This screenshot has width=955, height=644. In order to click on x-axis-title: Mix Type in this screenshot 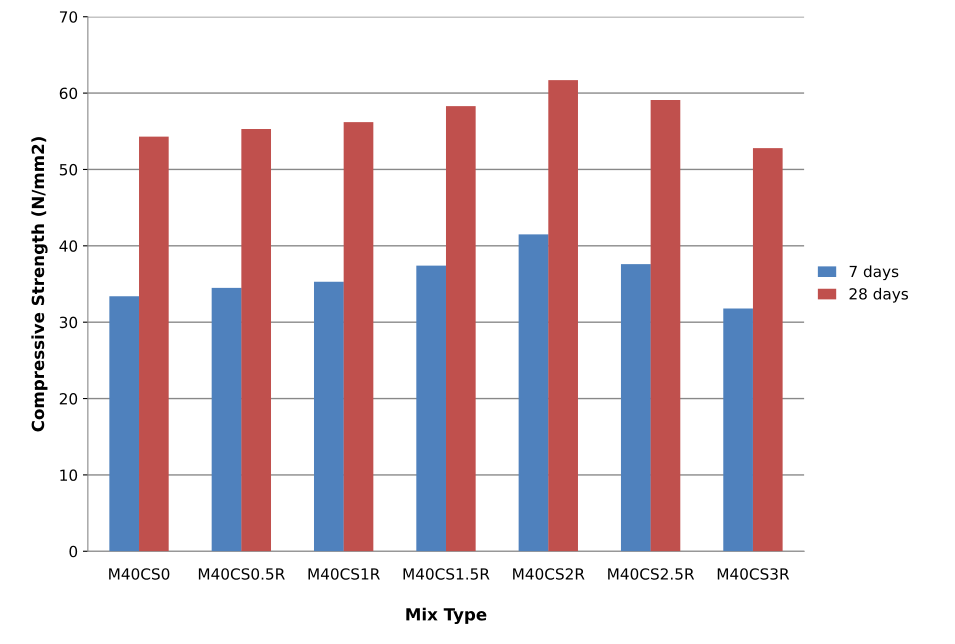, I will do `click(446, 616)`.